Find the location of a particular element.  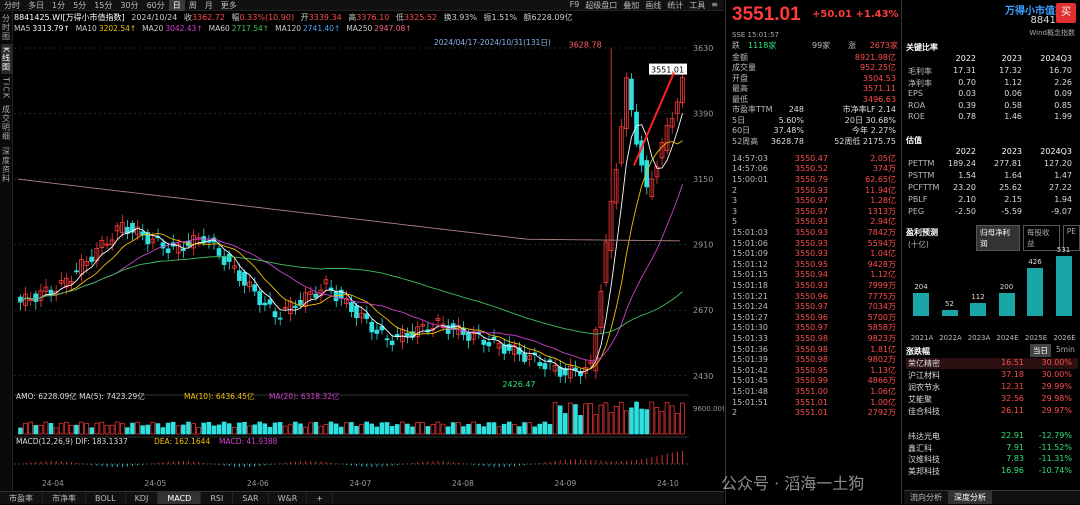

loser-row: 纬达光电 22.91 -12.79% is located at coordinates (992, 436).